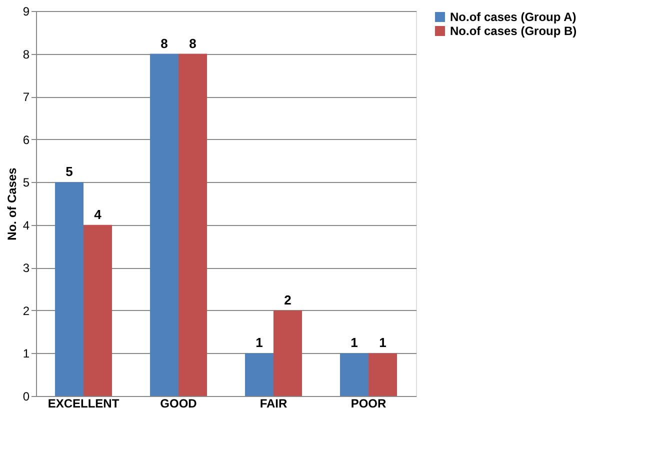  I want to click on data-label: 2, so click(288, 300).